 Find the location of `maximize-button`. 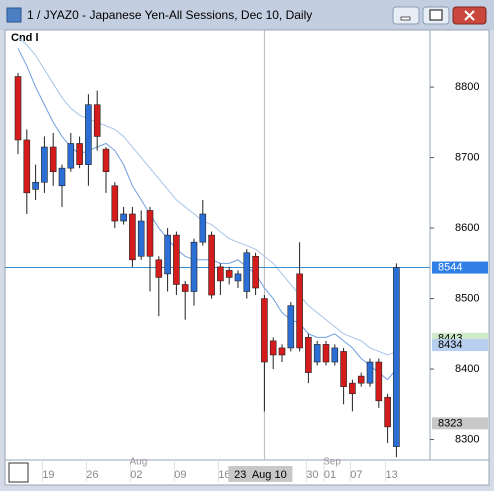

maximize-button is located at coordinates (436, 15).